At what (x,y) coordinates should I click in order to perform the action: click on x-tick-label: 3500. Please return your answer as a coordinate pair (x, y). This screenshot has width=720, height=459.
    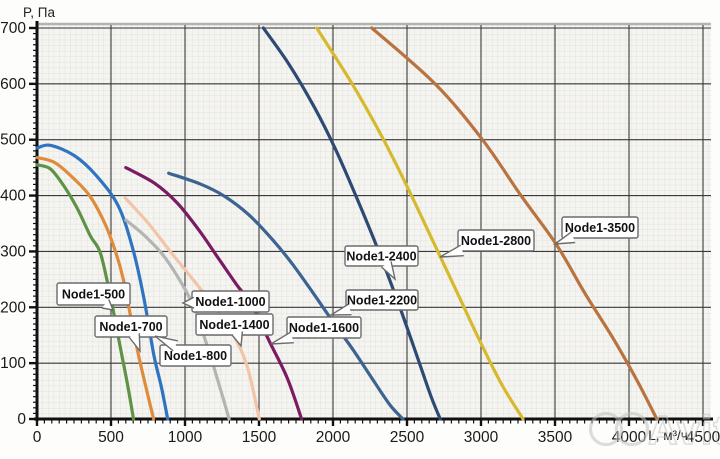
    Looking at the image, I should click on (555, 437).